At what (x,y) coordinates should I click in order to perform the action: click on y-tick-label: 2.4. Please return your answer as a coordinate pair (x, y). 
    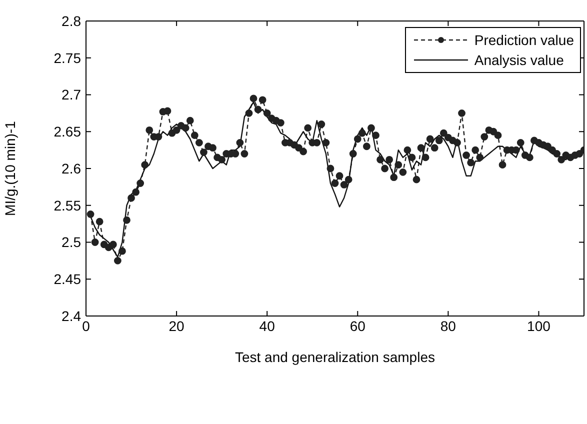
    Looking at the image, I should click on (72, 316).